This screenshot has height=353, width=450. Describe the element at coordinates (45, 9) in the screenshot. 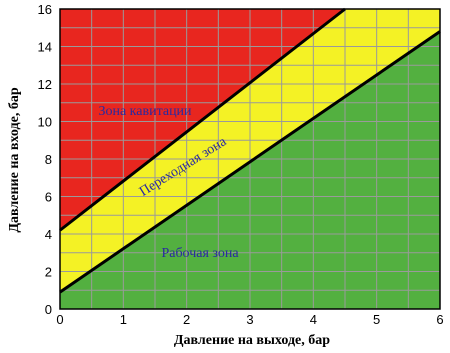

I see `y-tick-label: 16` at that location.